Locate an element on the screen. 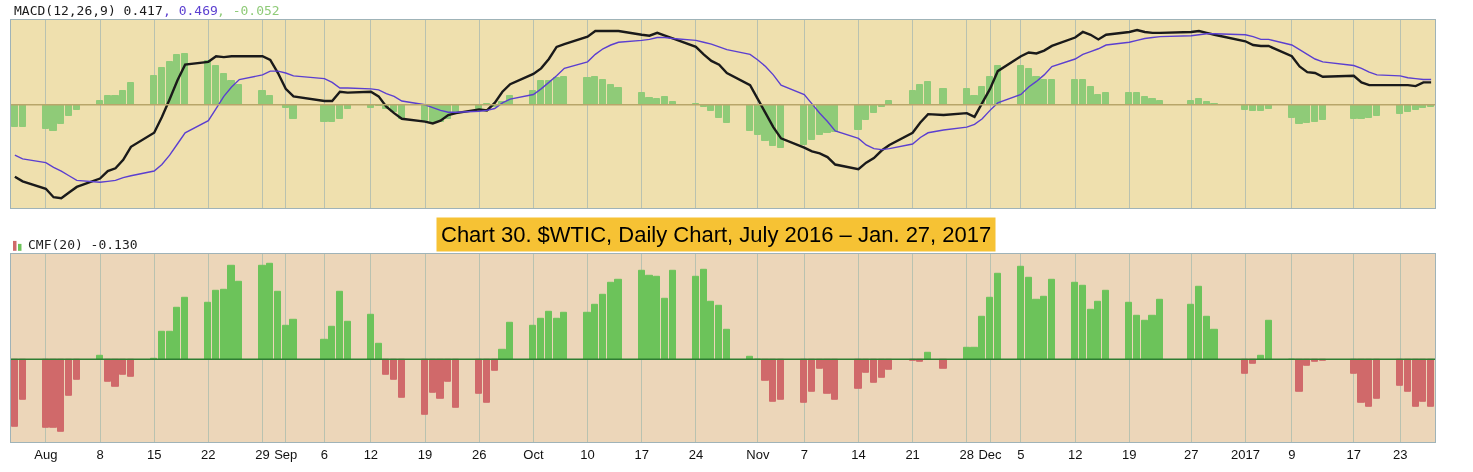  x-tick-label: 22 is located at coordinates (208, 454).